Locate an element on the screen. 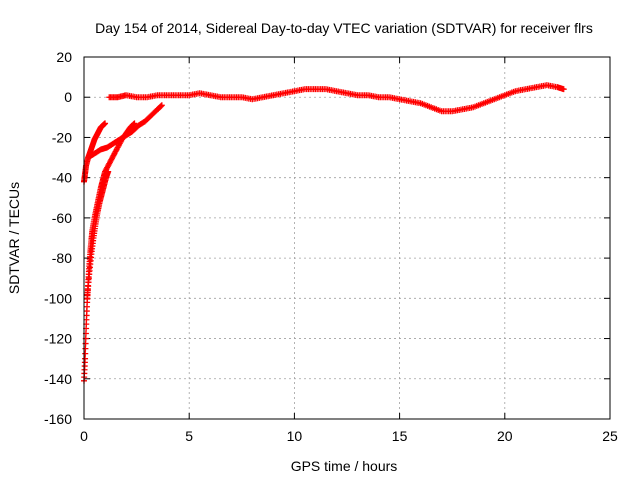  y-tick-label: -120 is located at coordinates (58, 339).